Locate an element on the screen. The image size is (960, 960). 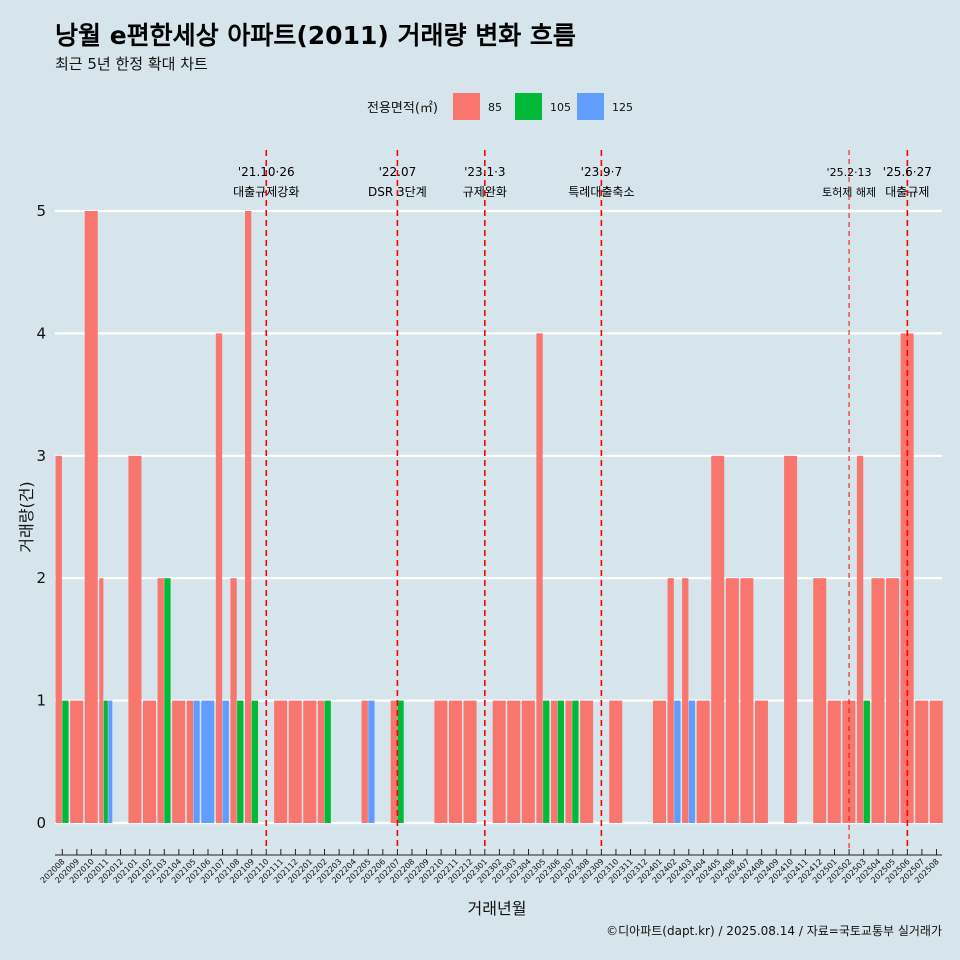
legend-label-85: 85 is located at coordinates (495, 107).